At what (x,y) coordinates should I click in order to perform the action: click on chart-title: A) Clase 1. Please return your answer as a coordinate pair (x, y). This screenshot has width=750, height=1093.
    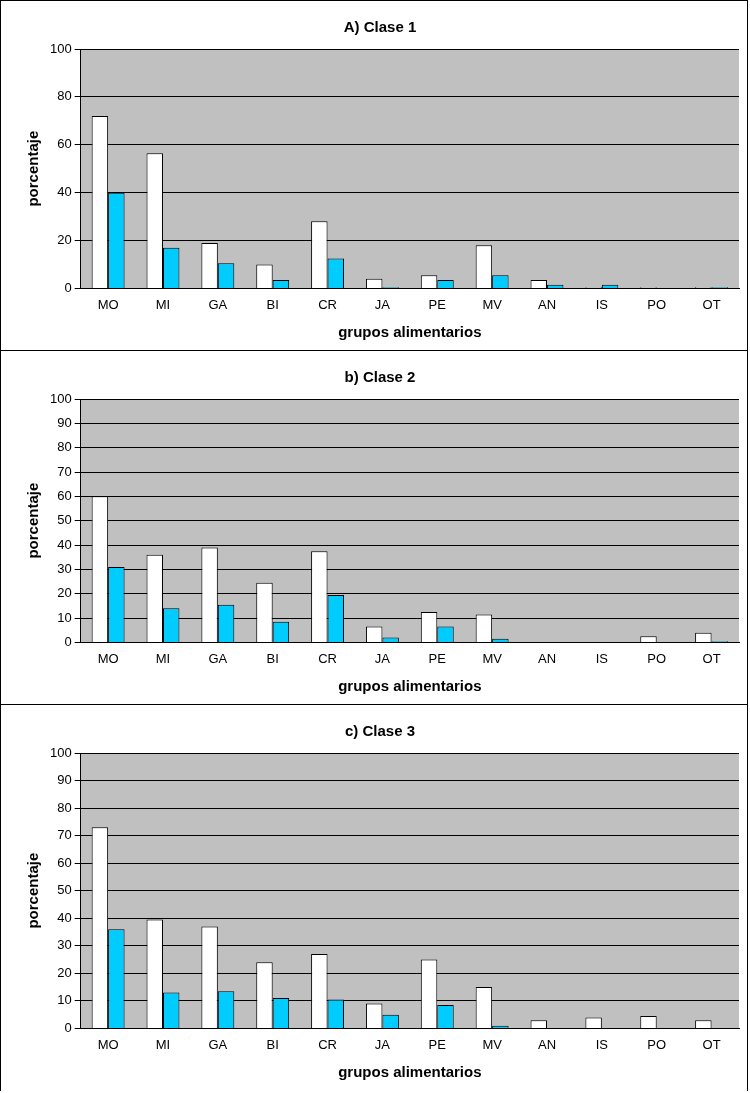
    Looking at the image, I should click on (380, 27).